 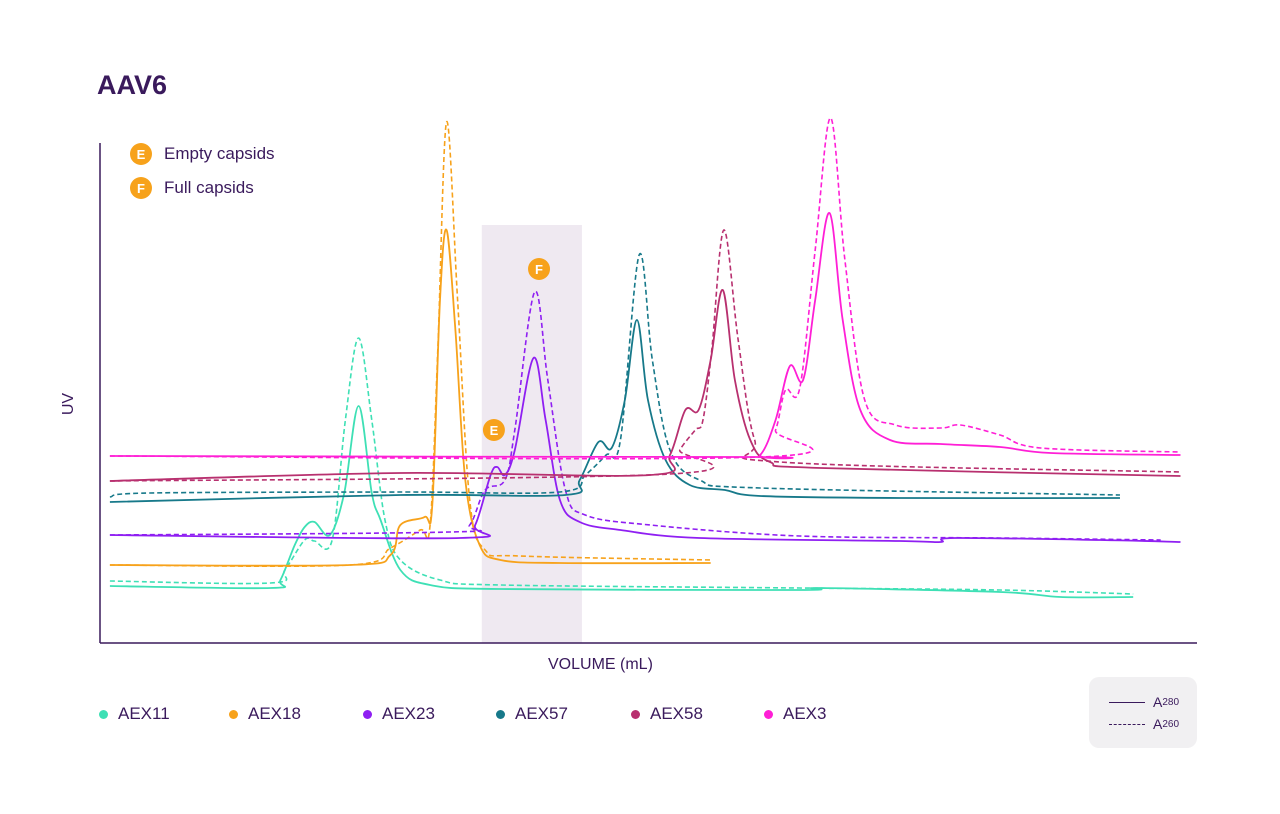 What do you see at coordinates (541, 713) in the screenshot?
I see `legend-label: AEX57` at bounding box center [541, 713].